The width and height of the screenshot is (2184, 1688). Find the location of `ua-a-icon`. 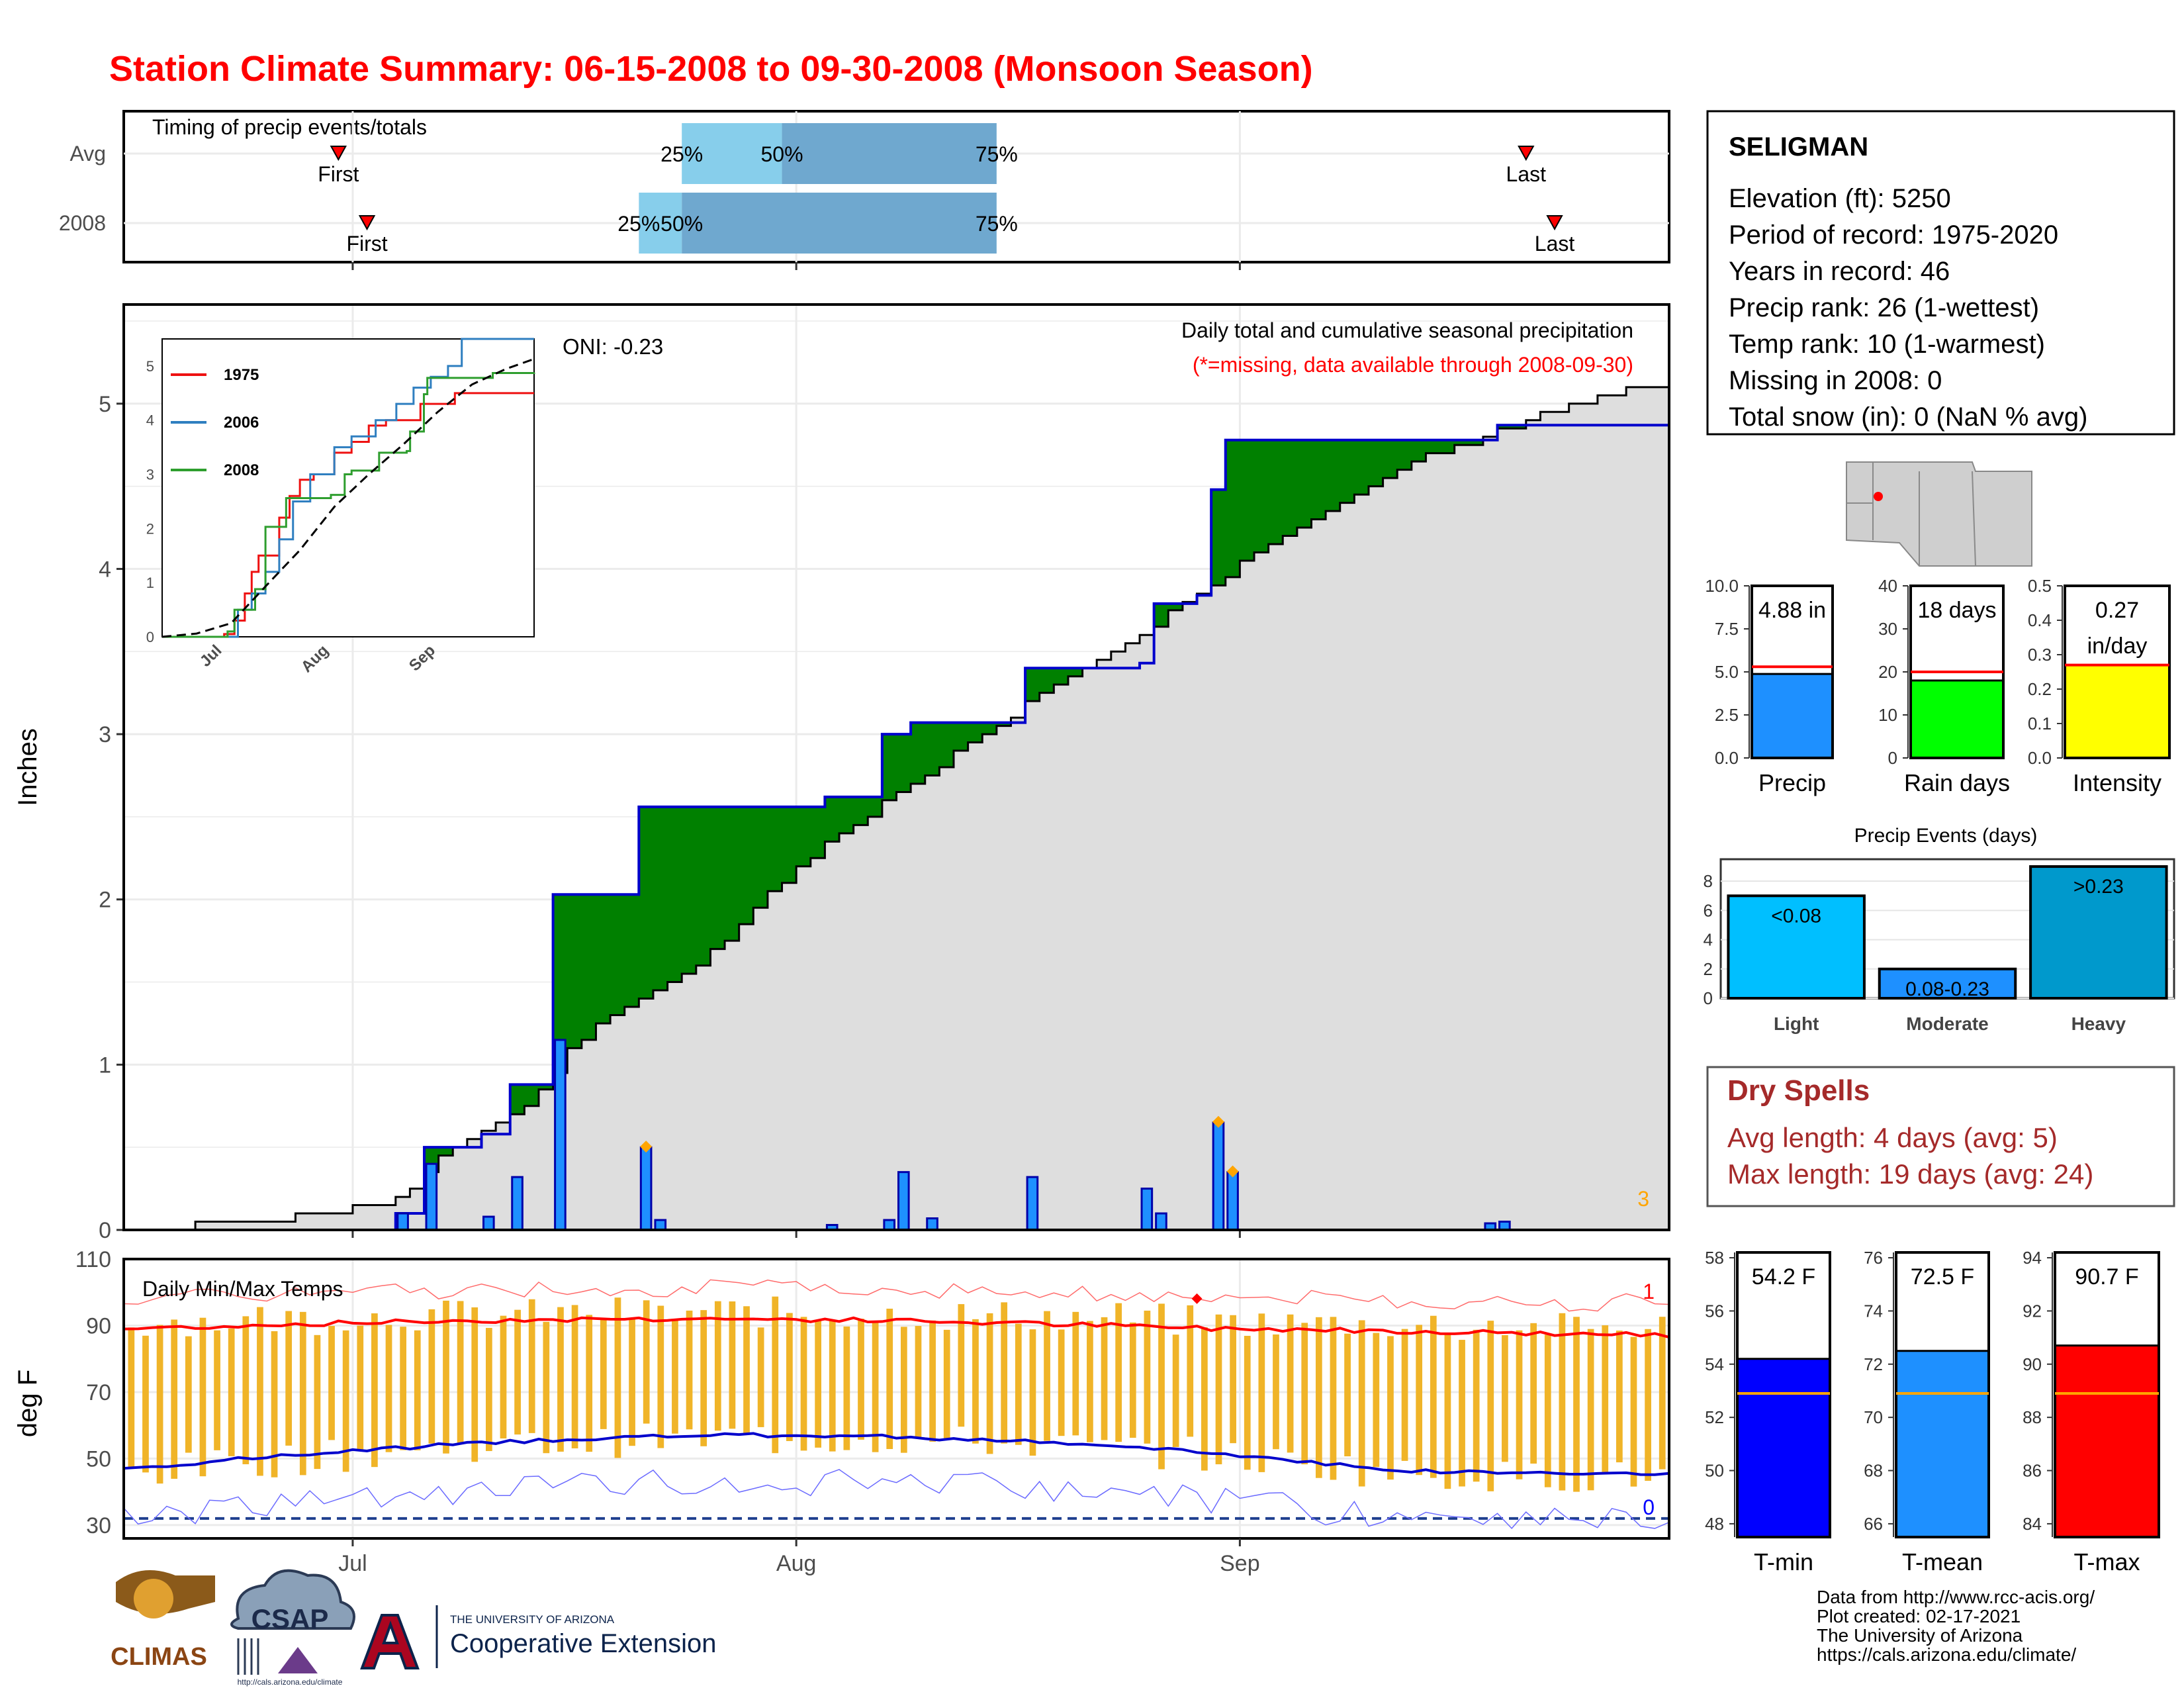

ua-a-icon is located at coordinates (390, 1641).